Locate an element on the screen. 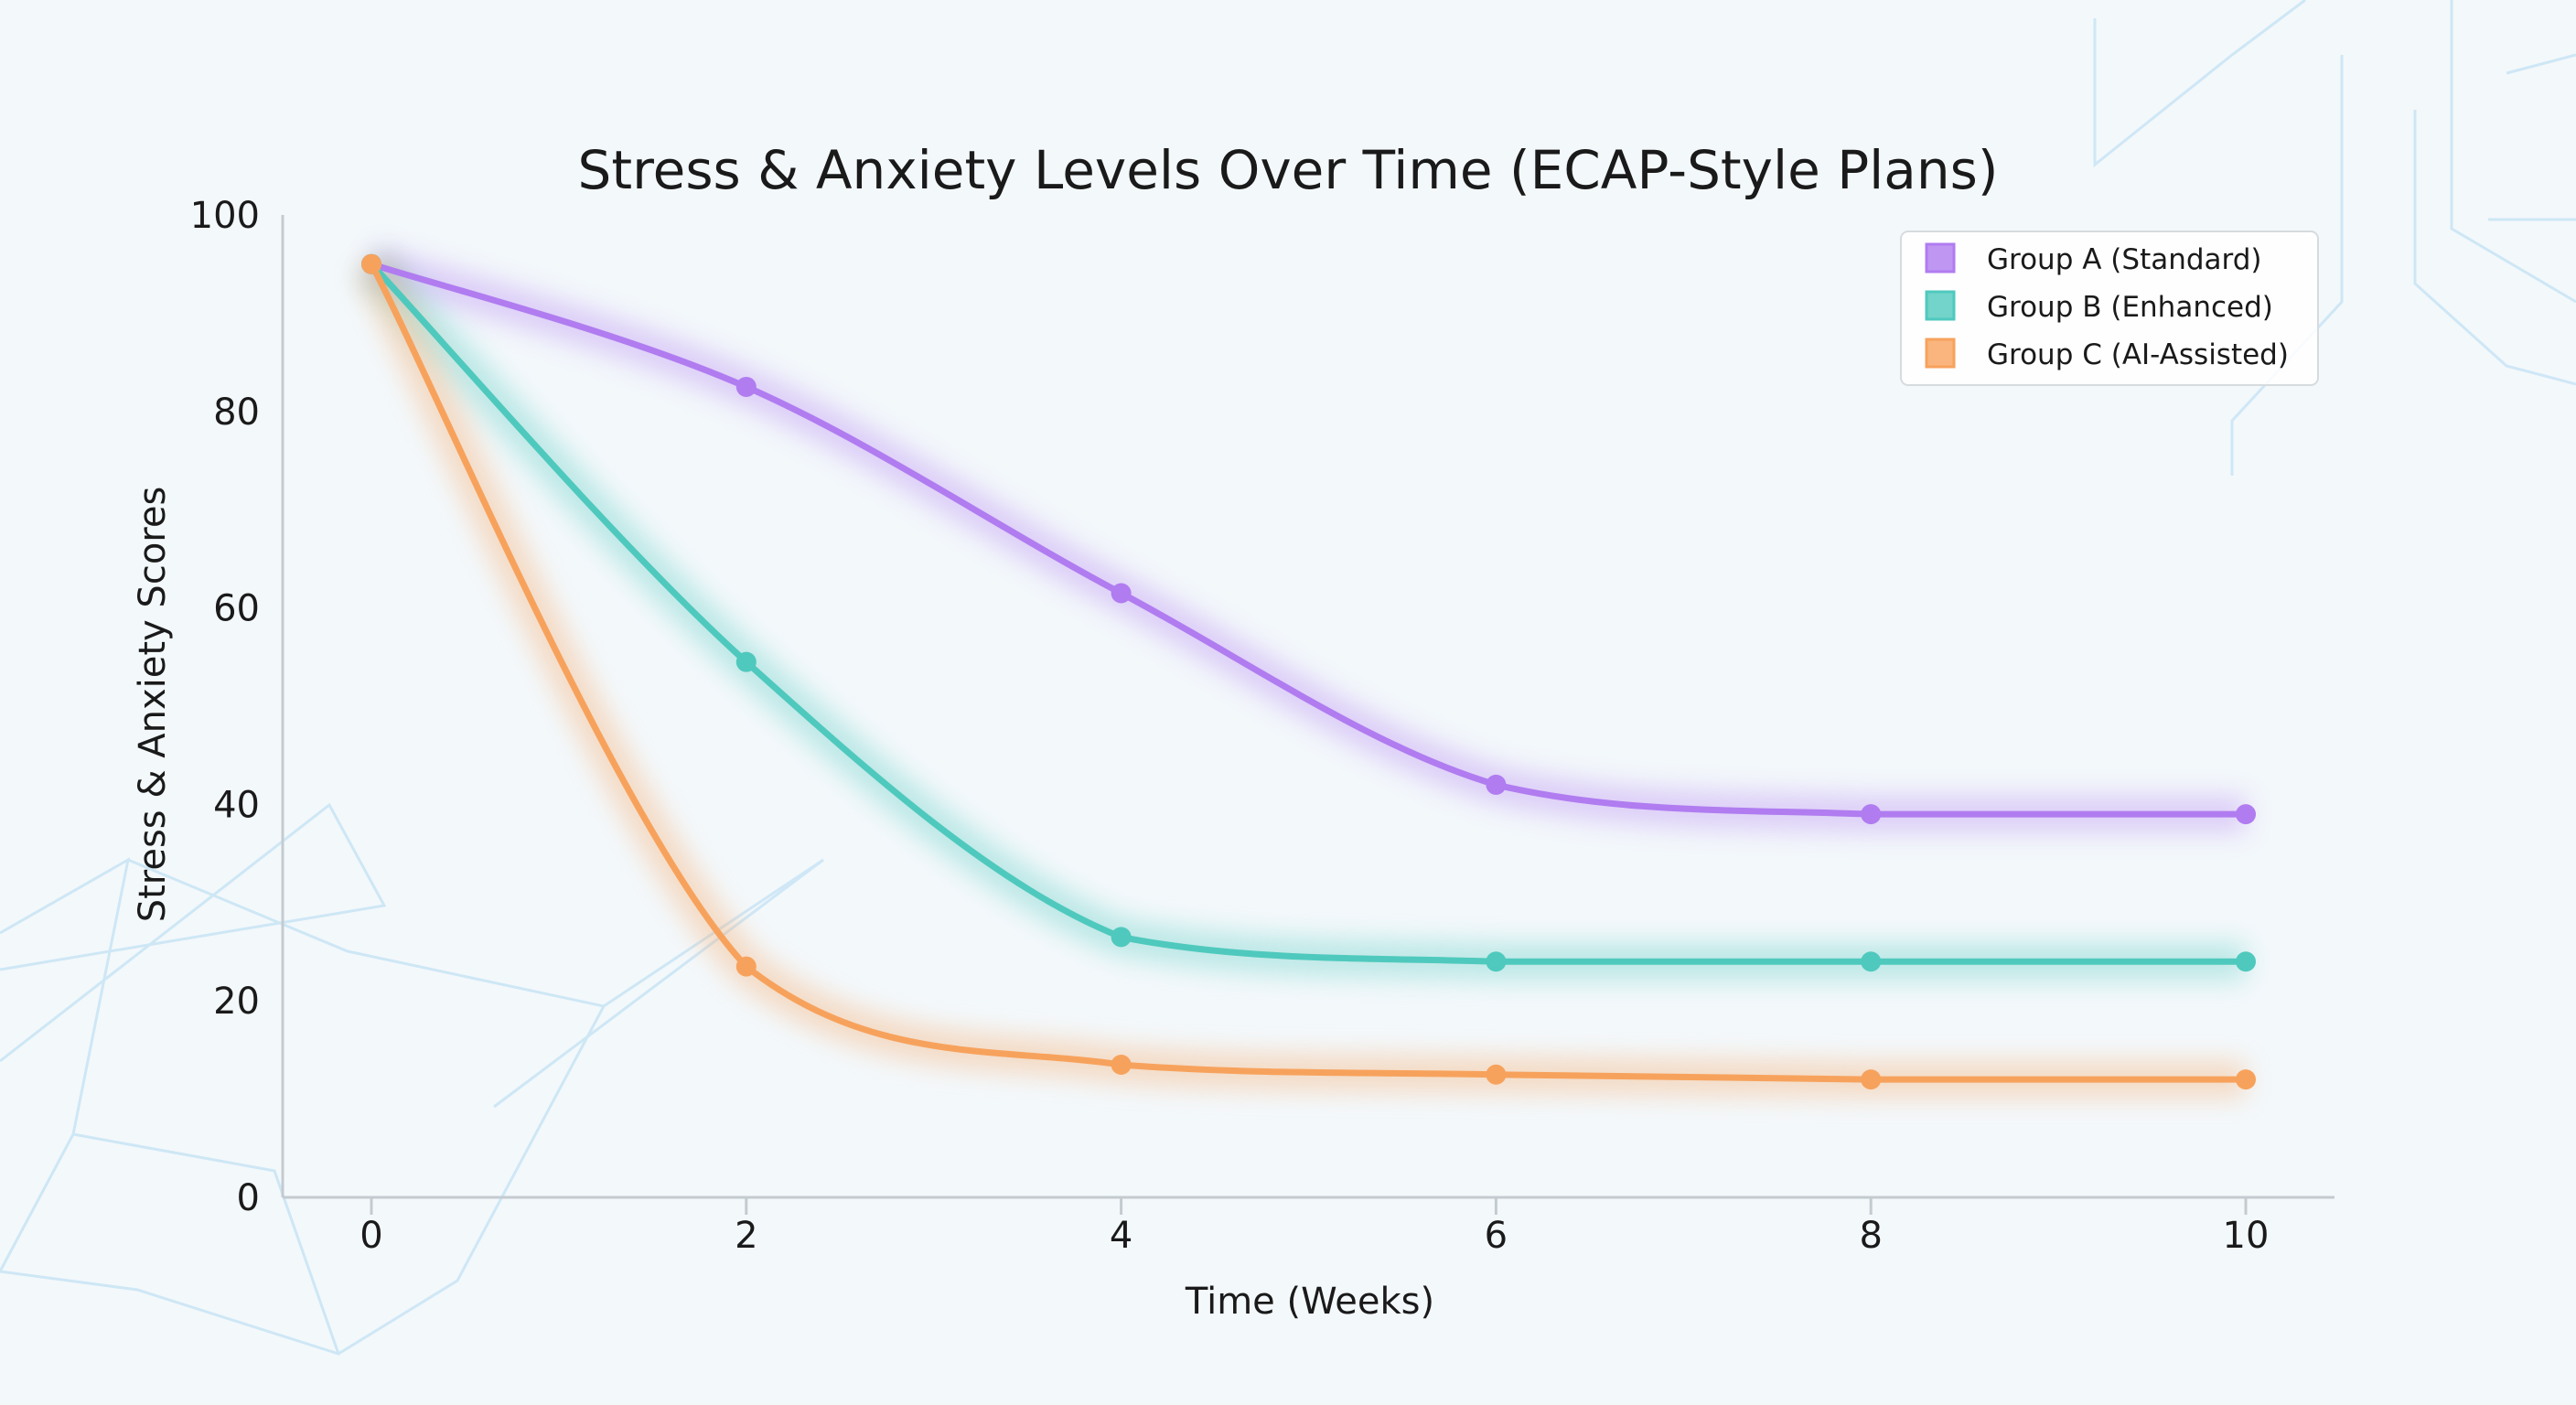 The width and height of the screenshot is (2576, 1405). y-tick-label: 20 is located at coordinates (236, 1002).